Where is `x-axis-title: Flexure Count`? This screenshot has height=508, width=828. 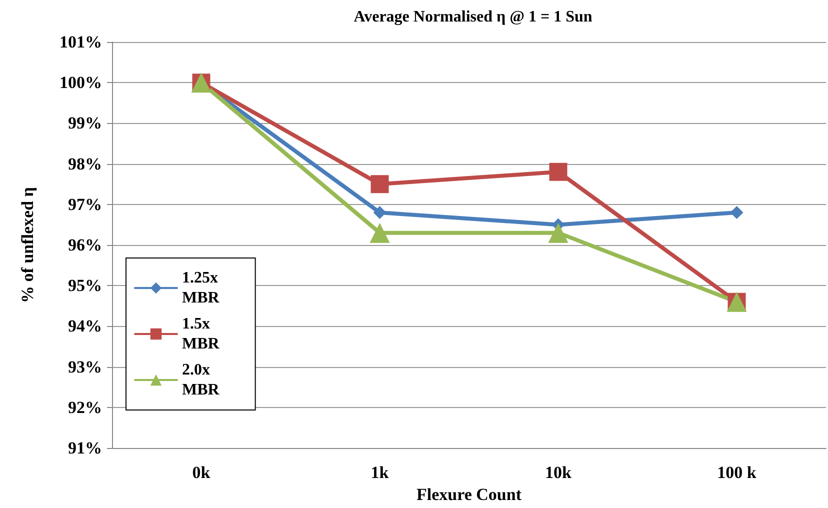 x-axis-title: Flexure Count is located at coordinates (469, 494).